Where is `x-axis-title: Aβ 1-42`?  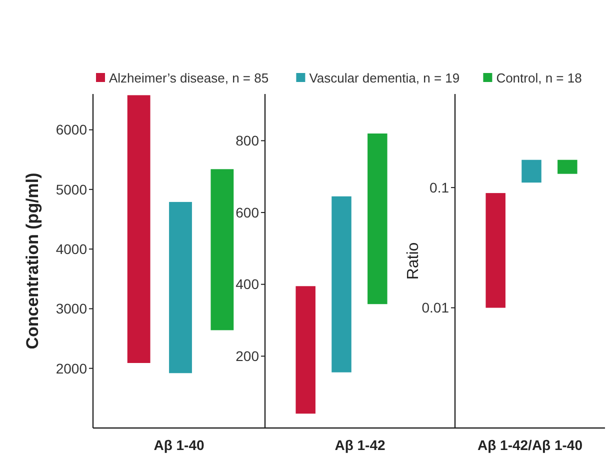 x-axis-title: Aβ 1-42 is located at coordinates (360, 445).